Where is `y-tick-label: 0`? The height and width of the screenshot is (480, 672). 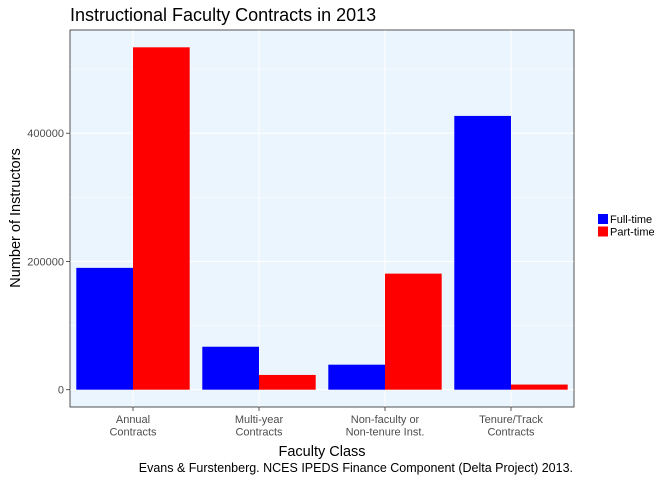 y-tick-label: 0 is located at coordinates (61, 391).